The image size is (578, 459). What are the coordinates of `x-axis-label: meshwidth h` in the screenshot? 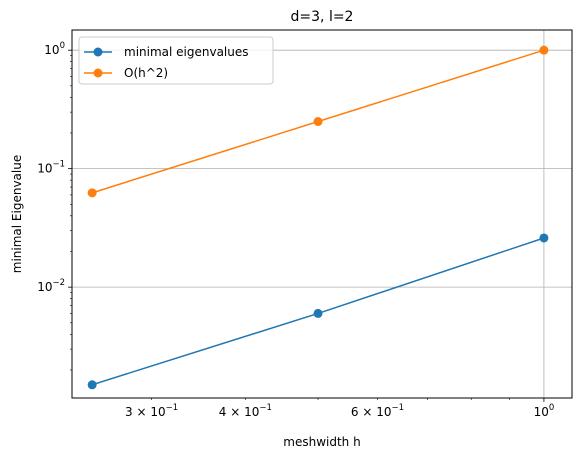 It's located at (321, 442).